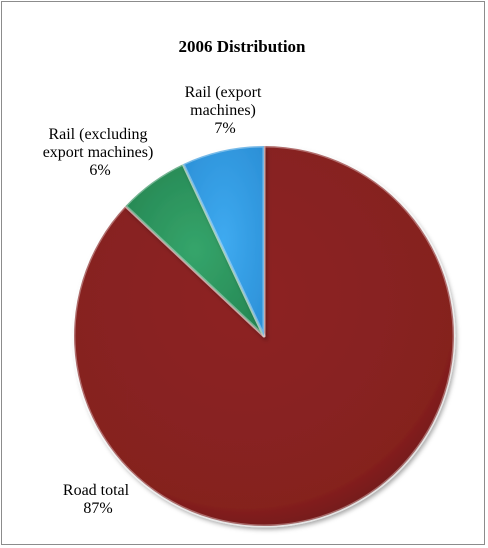 This screenshot has width=488, height=548. Describe the element at coordinates (225, 110) in the screenshot. I see `slice-label-rail-export: Rail (export machines) 7%` at that location.